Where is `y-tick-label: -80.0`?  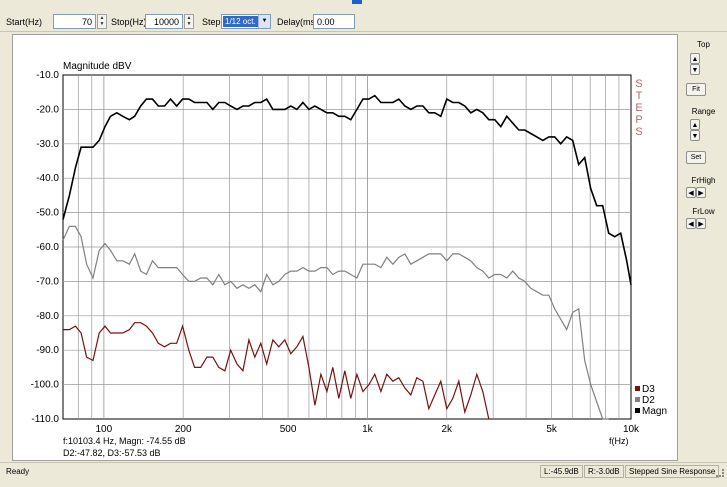
y-tick-label: -80.0 is located at coordinates (47, 316).